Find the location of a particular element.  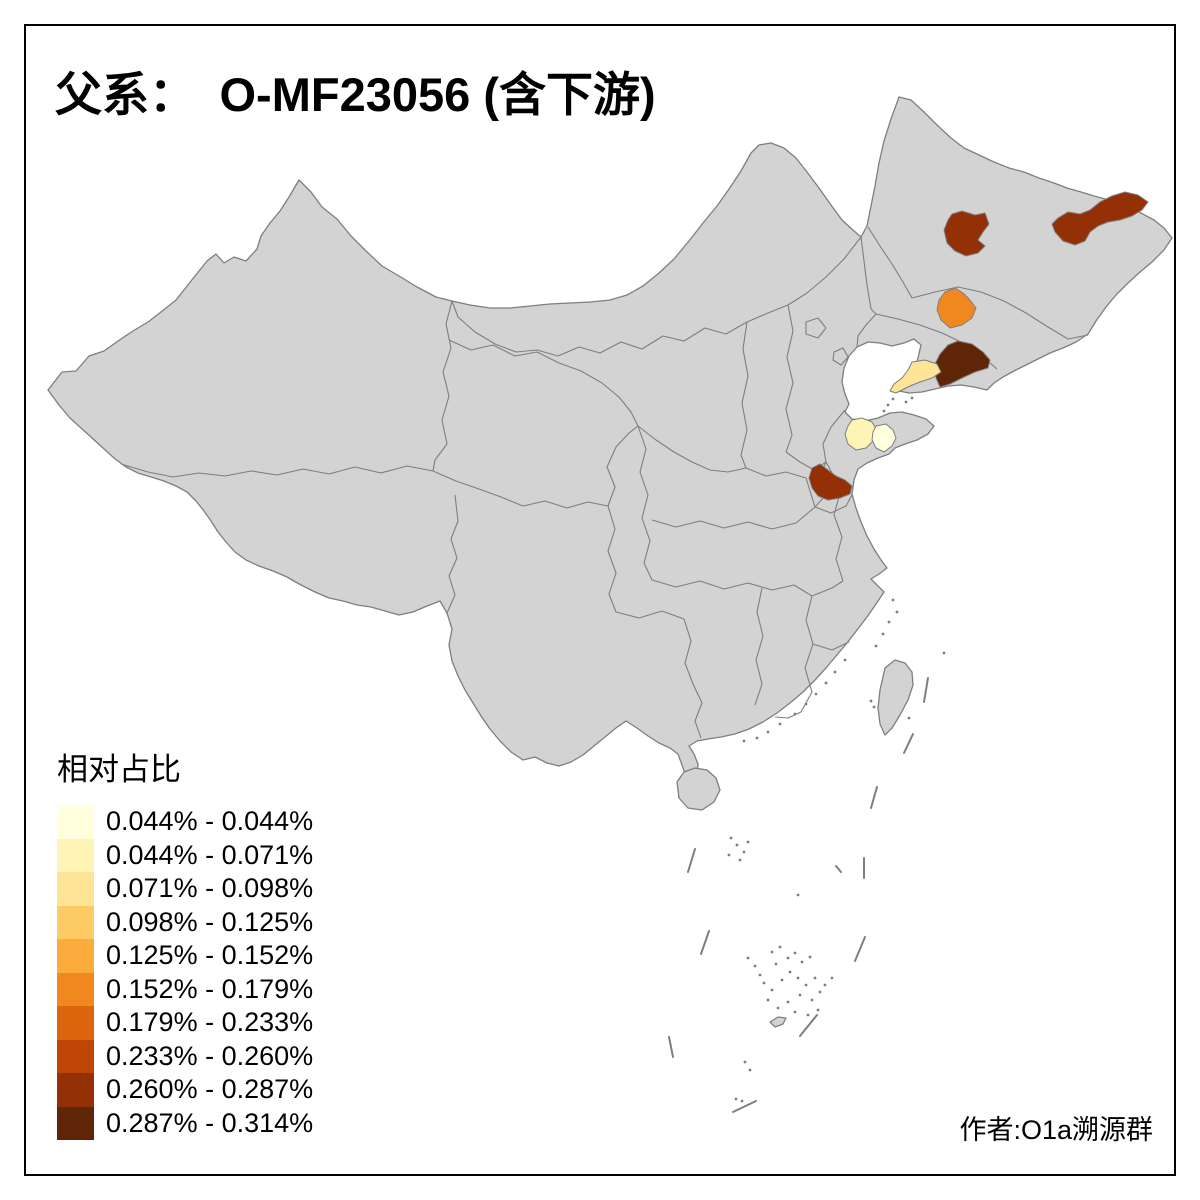

legend-range-label: 0.098% - 0.125% is located at coordinates (210, 921).